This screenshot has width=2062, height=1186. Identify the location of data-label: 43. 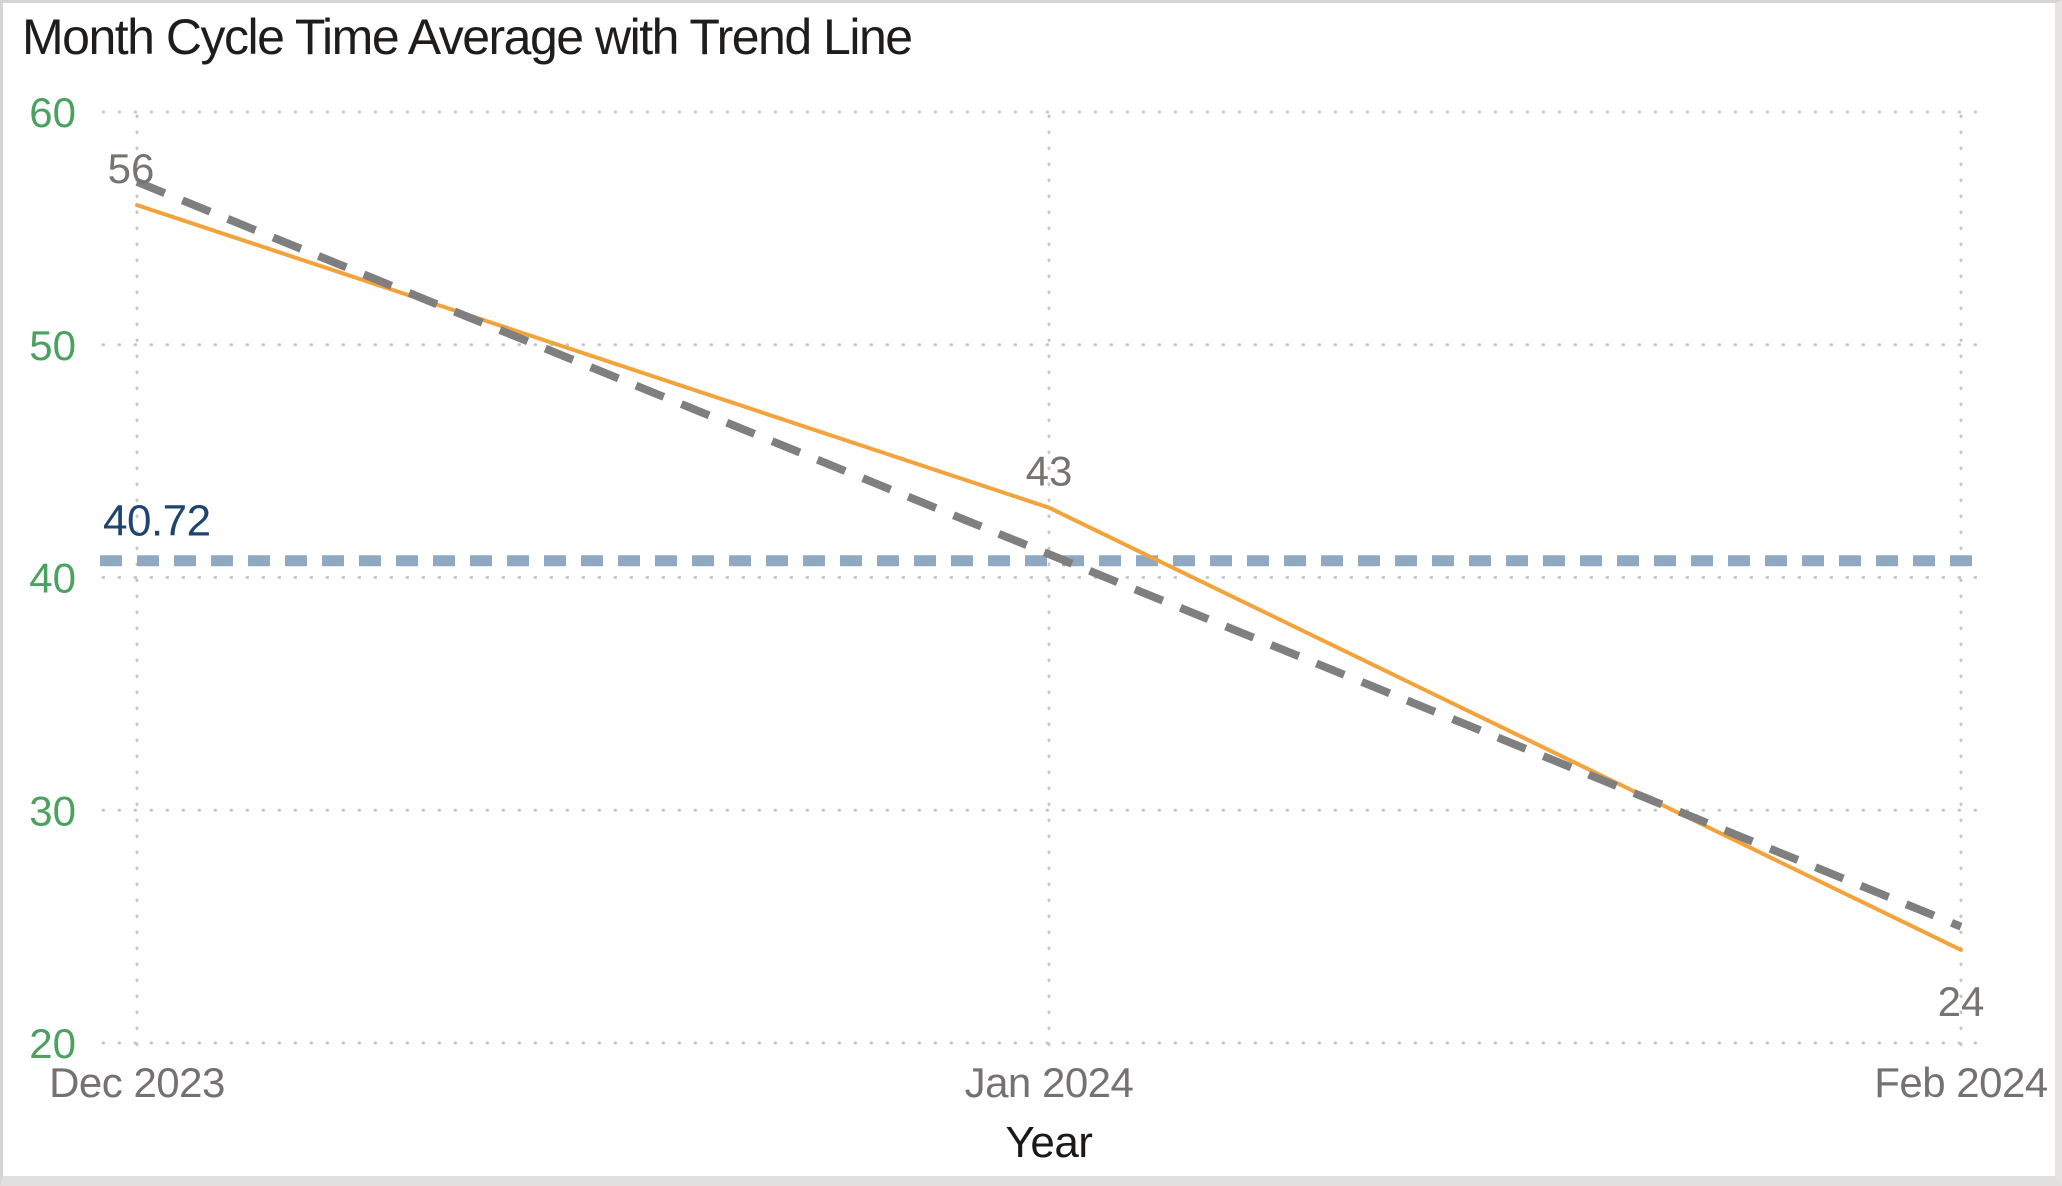
(1049, 471).